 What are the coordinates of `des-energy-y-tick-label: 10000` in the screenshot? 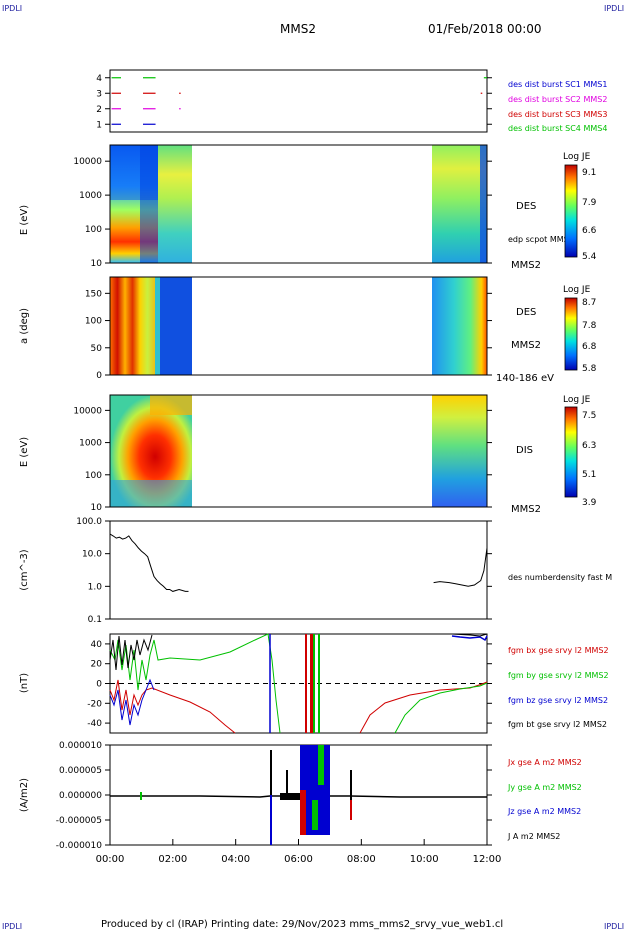 It's located at (87, 162).